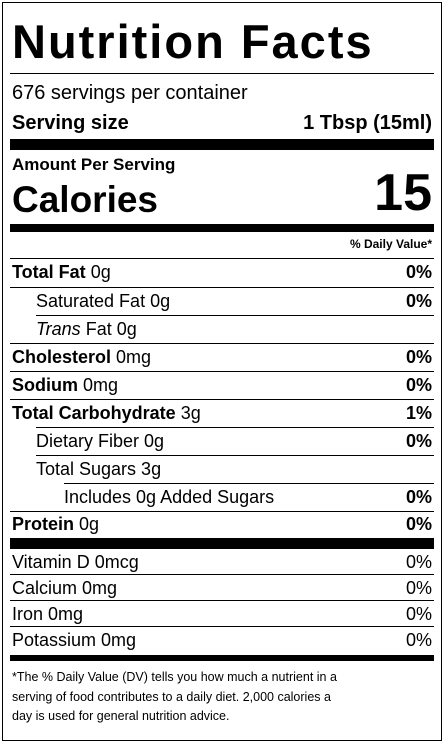 The image size is (448, 745). I want to click on nutrient-name: Fat 0g, so click(111, 329).